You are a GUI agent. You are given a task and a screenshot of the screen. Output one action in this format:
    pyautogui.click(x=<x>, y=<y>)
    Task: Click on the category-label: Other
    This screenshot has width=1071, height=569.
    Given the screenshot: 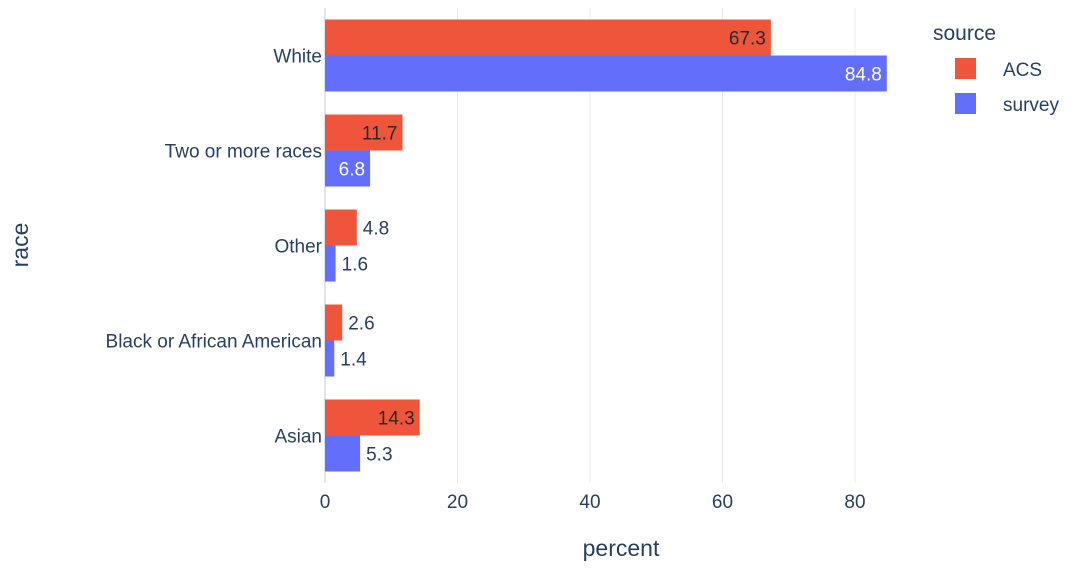 What is the action you would take?
    pyautogui.click(x=298, y=247)
    